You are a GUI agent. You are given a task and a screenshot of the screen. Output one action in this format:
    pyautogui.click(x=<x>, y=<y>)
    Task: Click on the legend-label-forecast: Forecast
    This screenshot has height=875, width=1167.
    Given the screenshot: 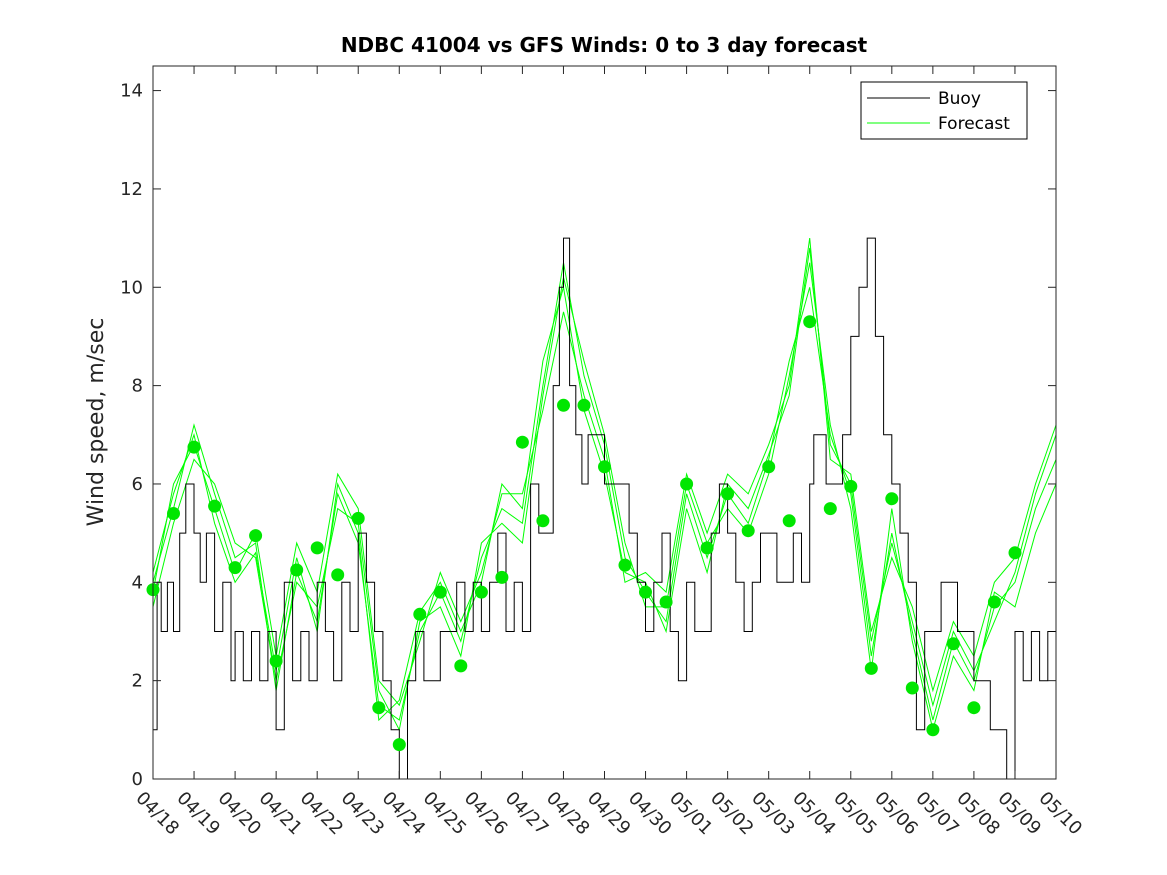 What is the action you would take?
    pyautogui.click(x=974, y=124)
    